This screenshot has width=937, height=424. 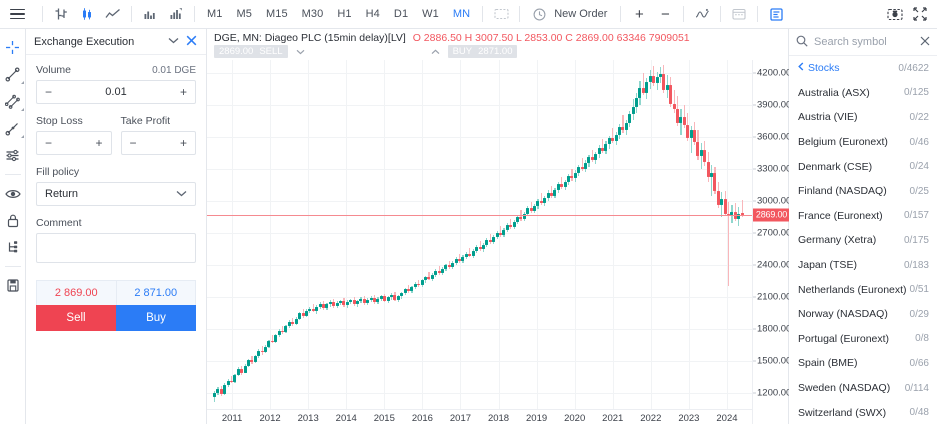 What do you see at coordinates (651, 234) in the screenshot?
I see `gridline-vertical` at bounding box center [651, 234].